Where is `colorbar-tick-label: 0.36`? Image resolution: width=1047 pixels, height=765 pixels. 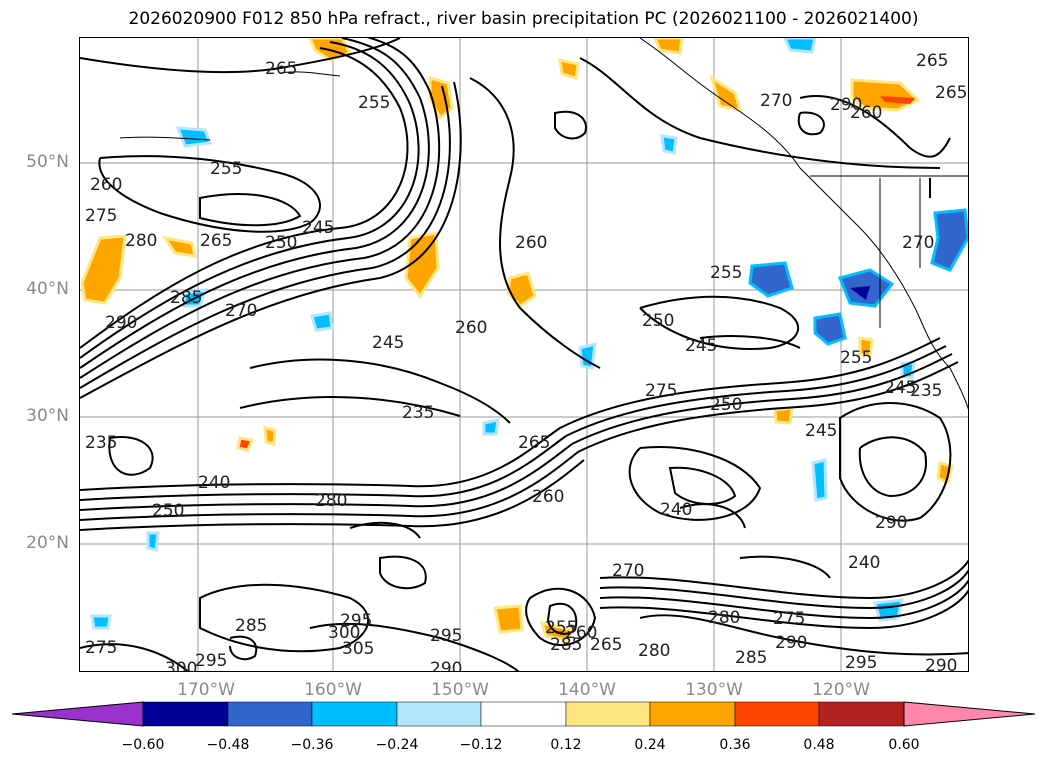 colorbar-tick-label: 0.36 is located at coordinates (735, 745).